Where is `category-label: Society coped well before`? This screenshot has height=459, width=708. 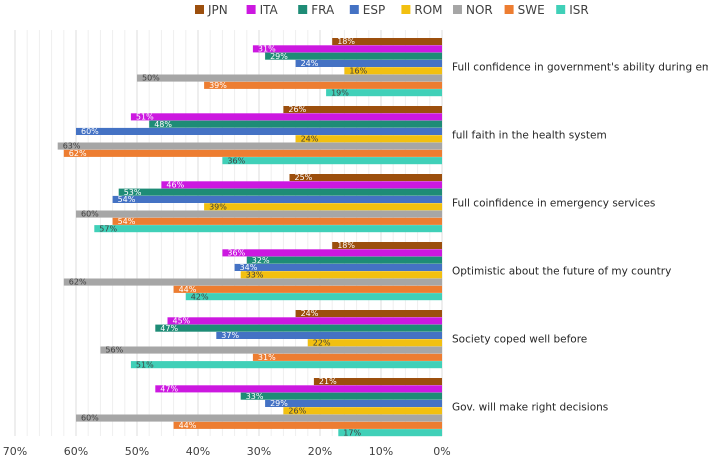 category-label: Society coped well before is located at coordinates (519, 340).